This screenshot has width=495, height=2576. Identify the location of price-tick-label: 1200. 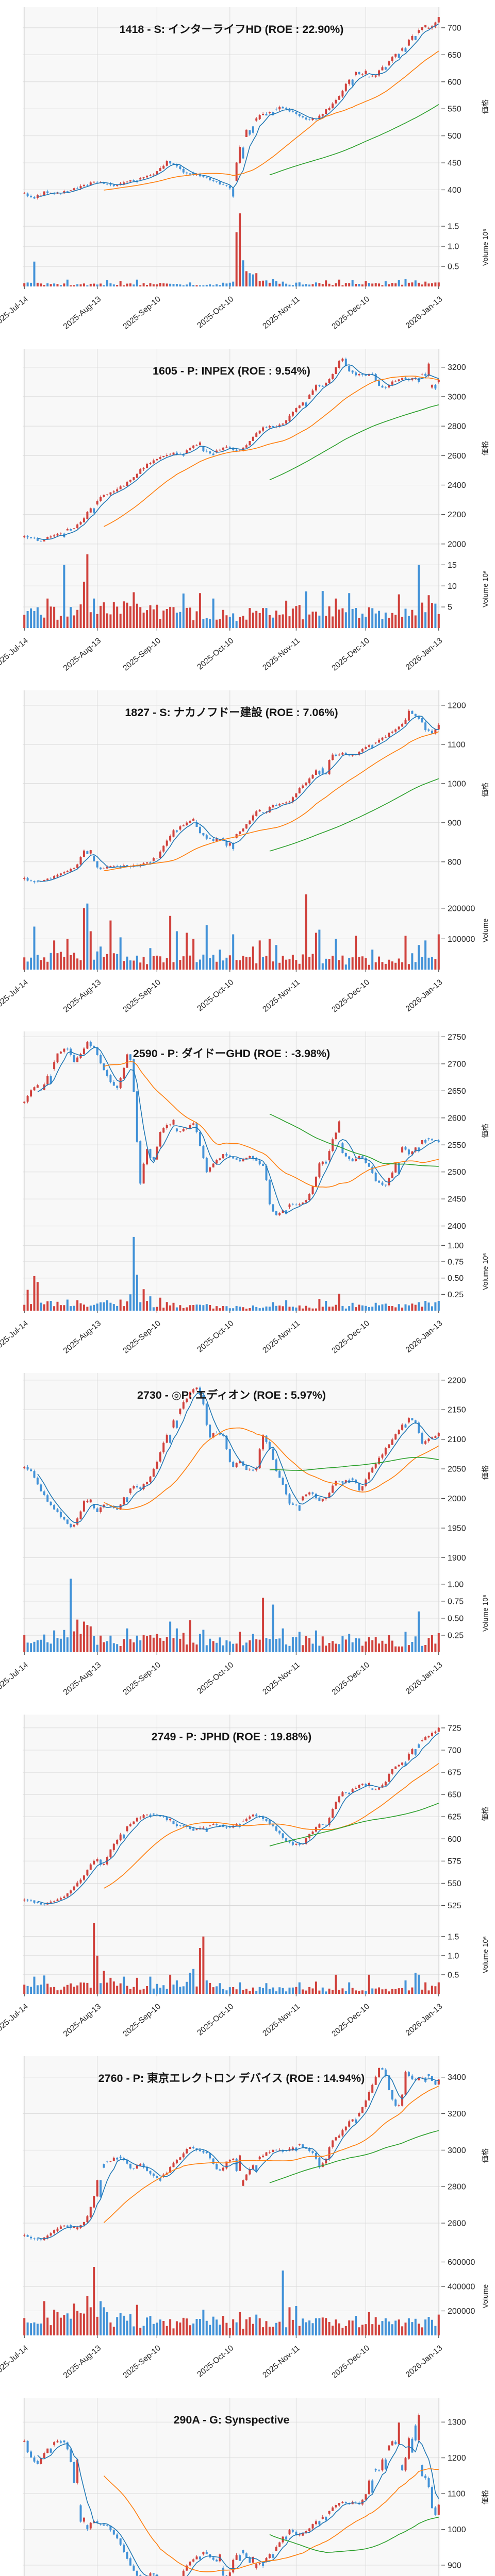
(457, 705).